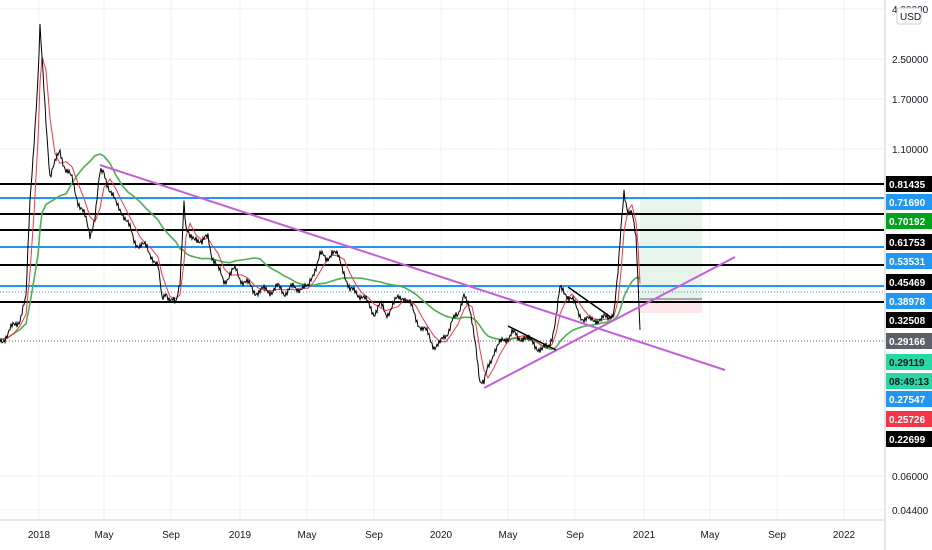 This screenshot has height=550, width=932. Describe the element at coordinates (39, 535) in the screenshot. I see `time-axis-tick-0: 2018` at that location.